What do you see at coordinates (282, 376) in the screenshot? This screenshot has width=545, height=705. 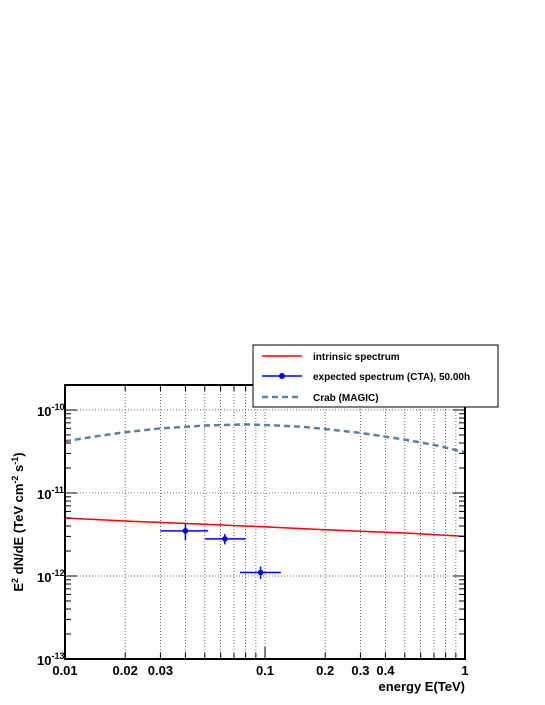 I see `legend-swatch-expected-marker` at bounding box center [282, 376].